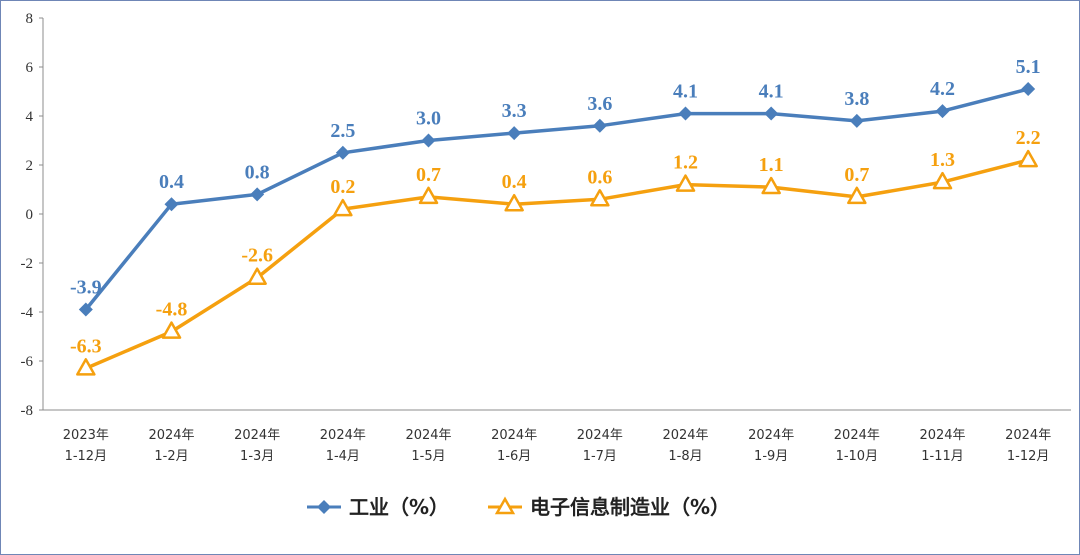 The width and height of the screenshot is (1080, 555). I want to click on data-label: 1.2, so click(685, 163).